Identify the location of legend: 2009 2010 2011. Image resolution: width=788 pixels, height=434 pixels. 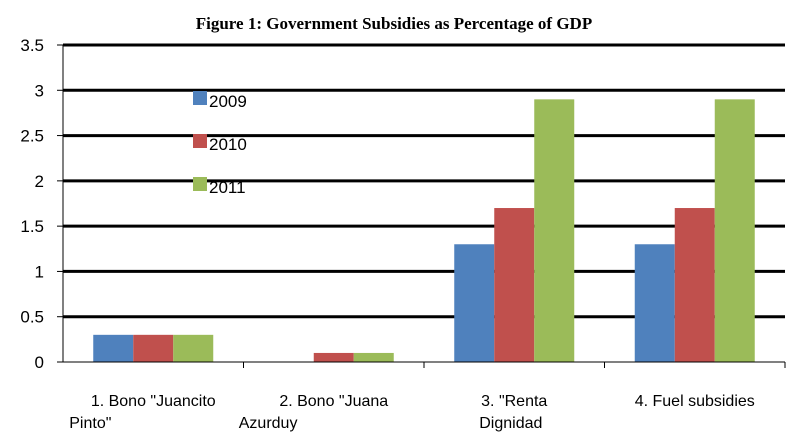
(220, 144).